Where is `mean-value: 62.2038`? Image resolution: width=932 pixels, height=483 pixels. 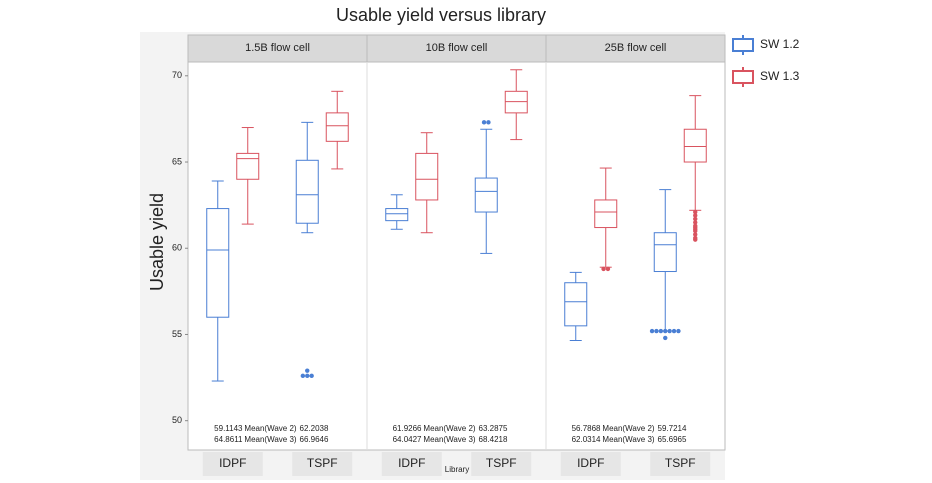 mean-value: 62.2038 is located at coordinates (314, 428).